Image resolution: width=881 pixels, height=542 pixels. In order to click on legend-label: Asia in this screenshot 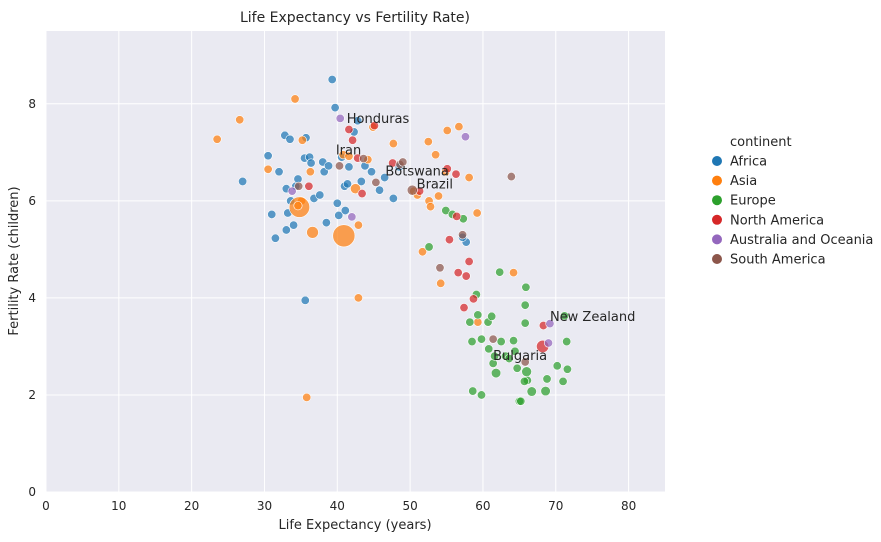, I will do `click(743, 181)`.